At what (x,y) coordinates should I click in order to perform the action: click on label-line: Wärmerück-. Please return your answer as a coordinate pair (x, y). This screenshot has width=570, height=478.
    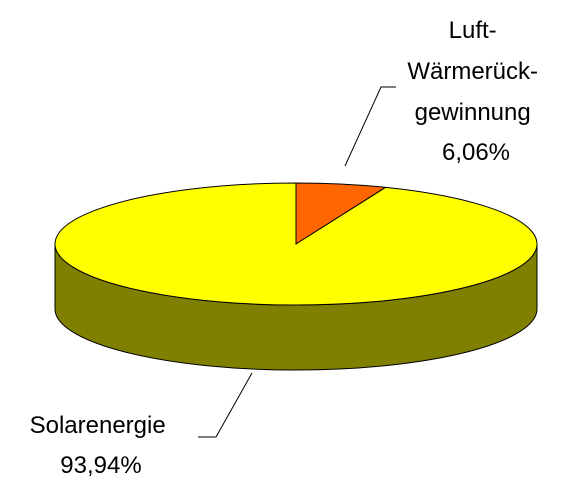
    Looking at the image, I should click on (472, 71).